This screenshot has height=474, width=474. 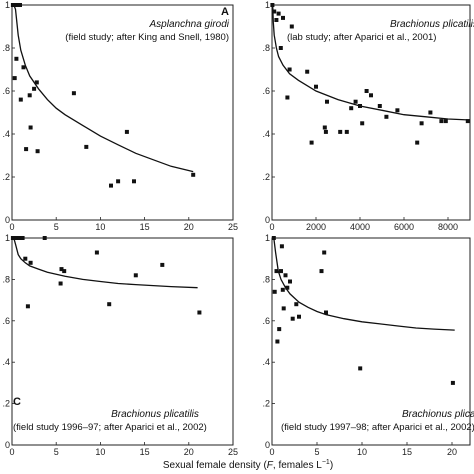 What do you see at coordinates (297, 465) in the screenshot?
I see `x-axis-label-unit: , females L` at bounding box center [297, 465].